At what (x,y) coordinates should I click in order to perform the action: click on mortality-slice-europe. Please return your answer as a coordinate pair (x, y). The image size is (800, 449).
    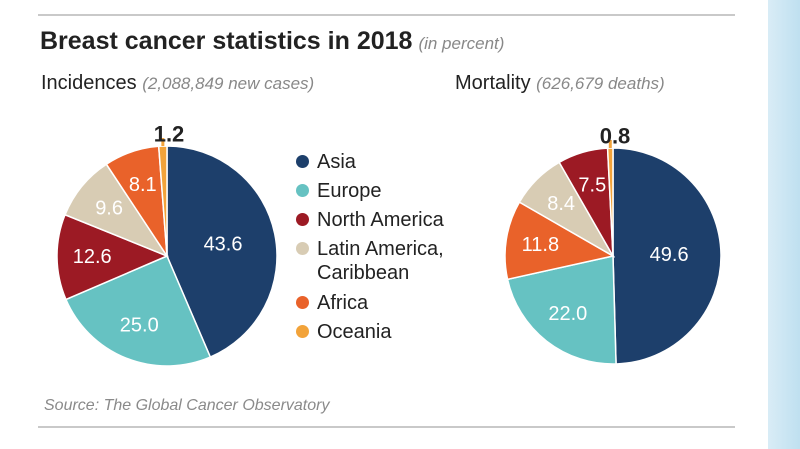
    Looking at the image, I should click on (561, 310).